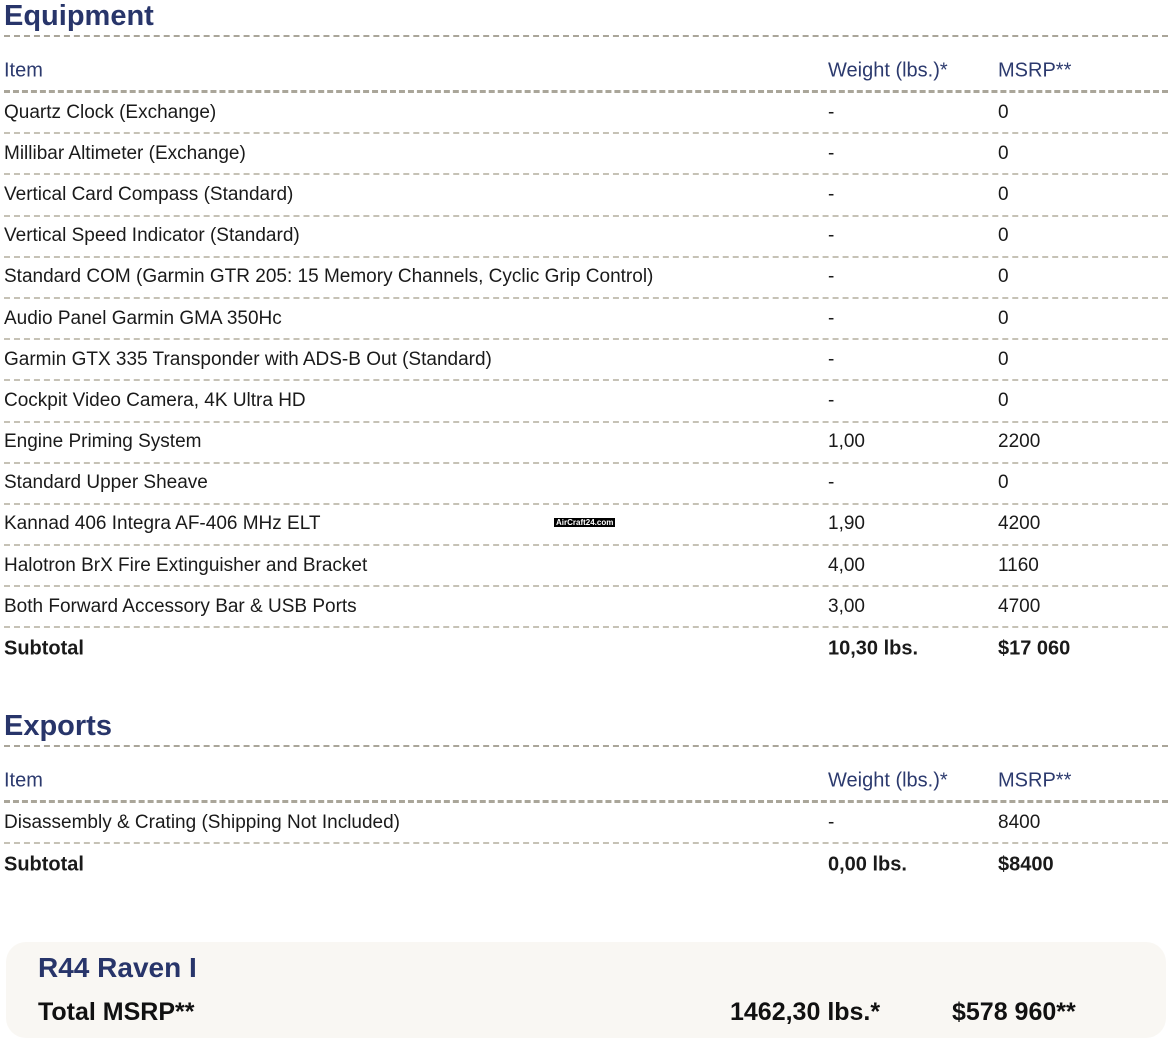 This screenshot has height=1050, width=1174. I want to click on total-msrp: $578 960**, so click(1014, 1012).